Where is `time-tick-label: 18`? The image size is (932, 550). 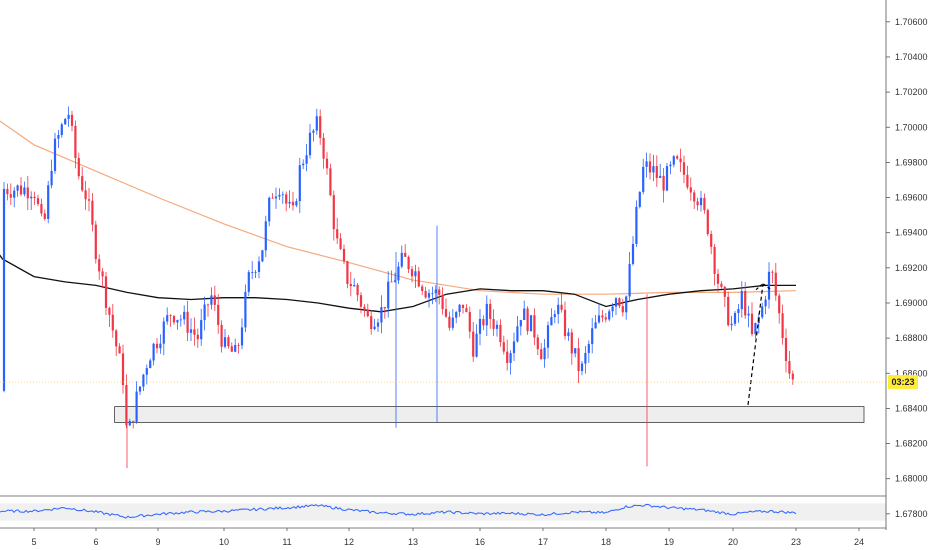
time-tick-label: 18 is located at coordinates (606, 542).